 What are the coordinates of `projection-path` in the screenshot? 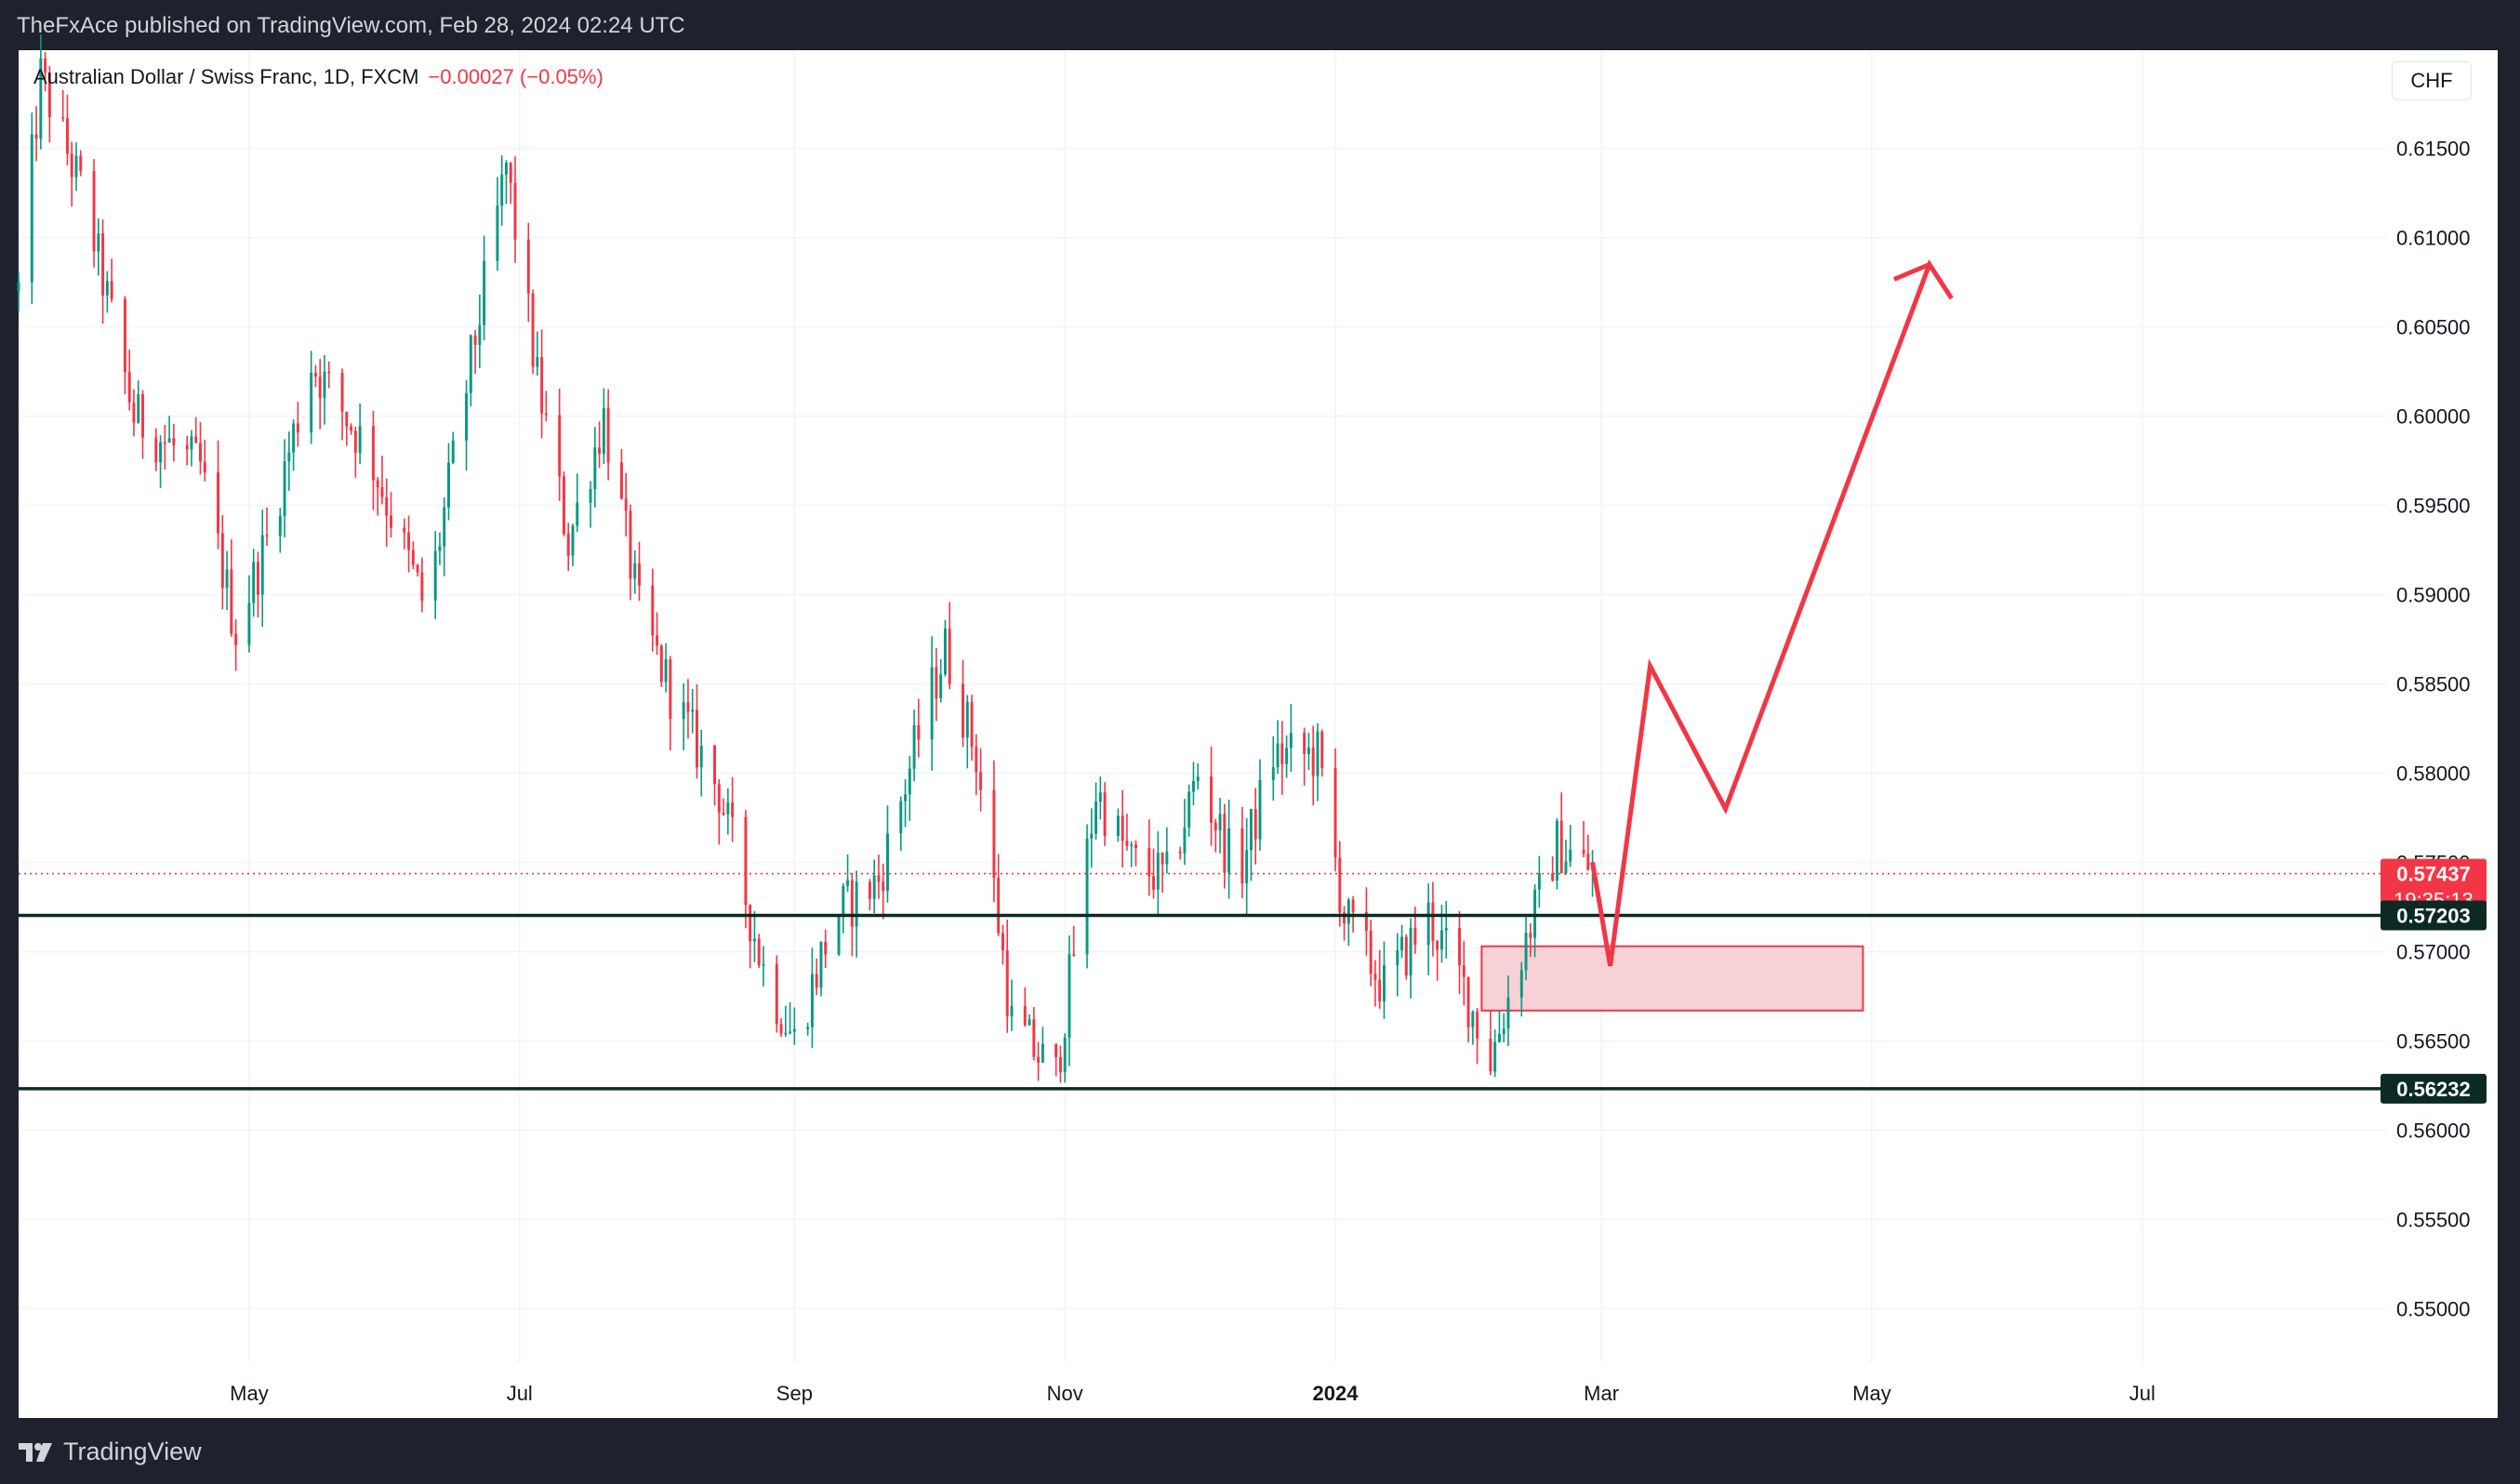 It's located at (1772, 612).